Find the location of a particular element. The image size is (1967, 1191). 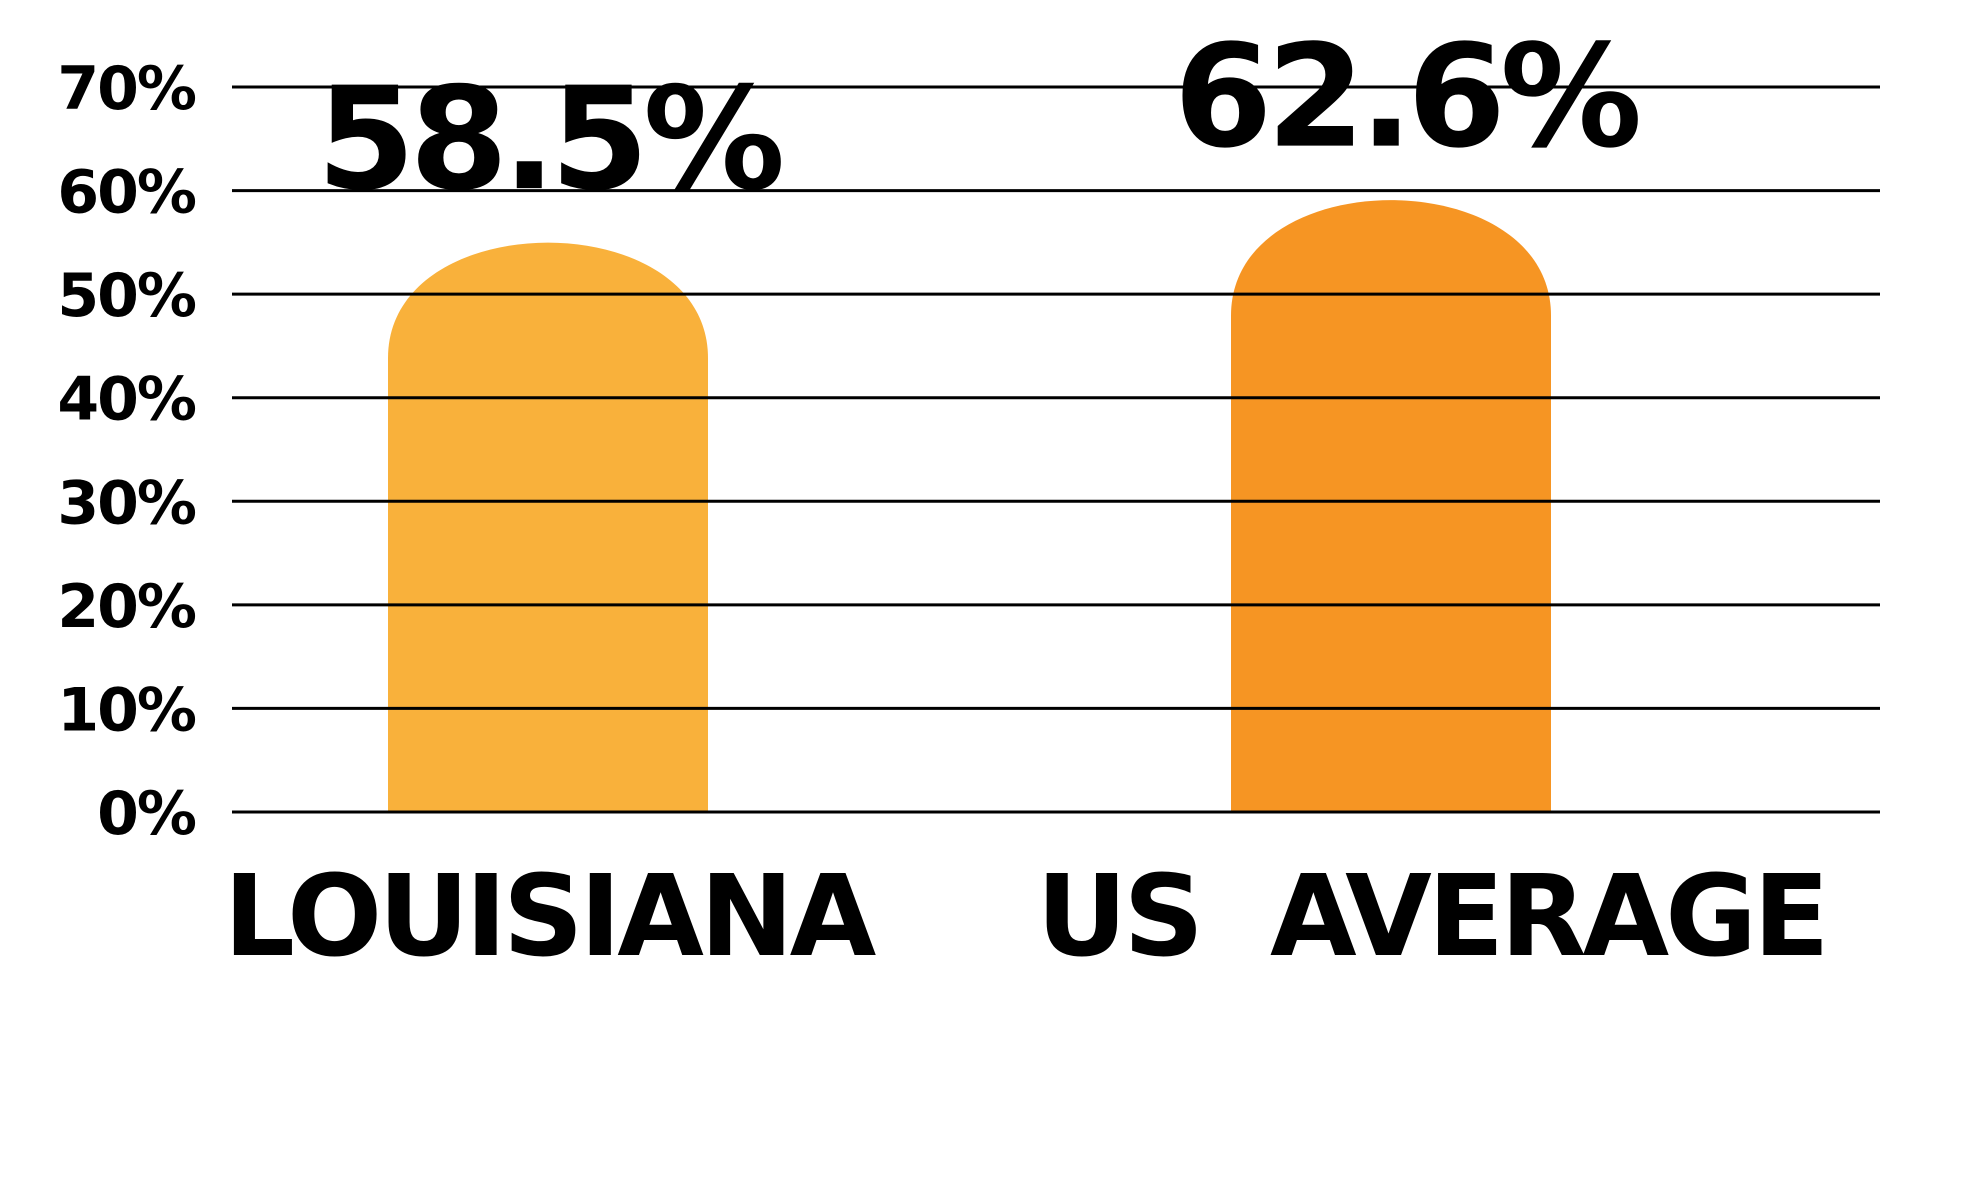

y-tick-label: 40% is located at coordinates (126, 400).